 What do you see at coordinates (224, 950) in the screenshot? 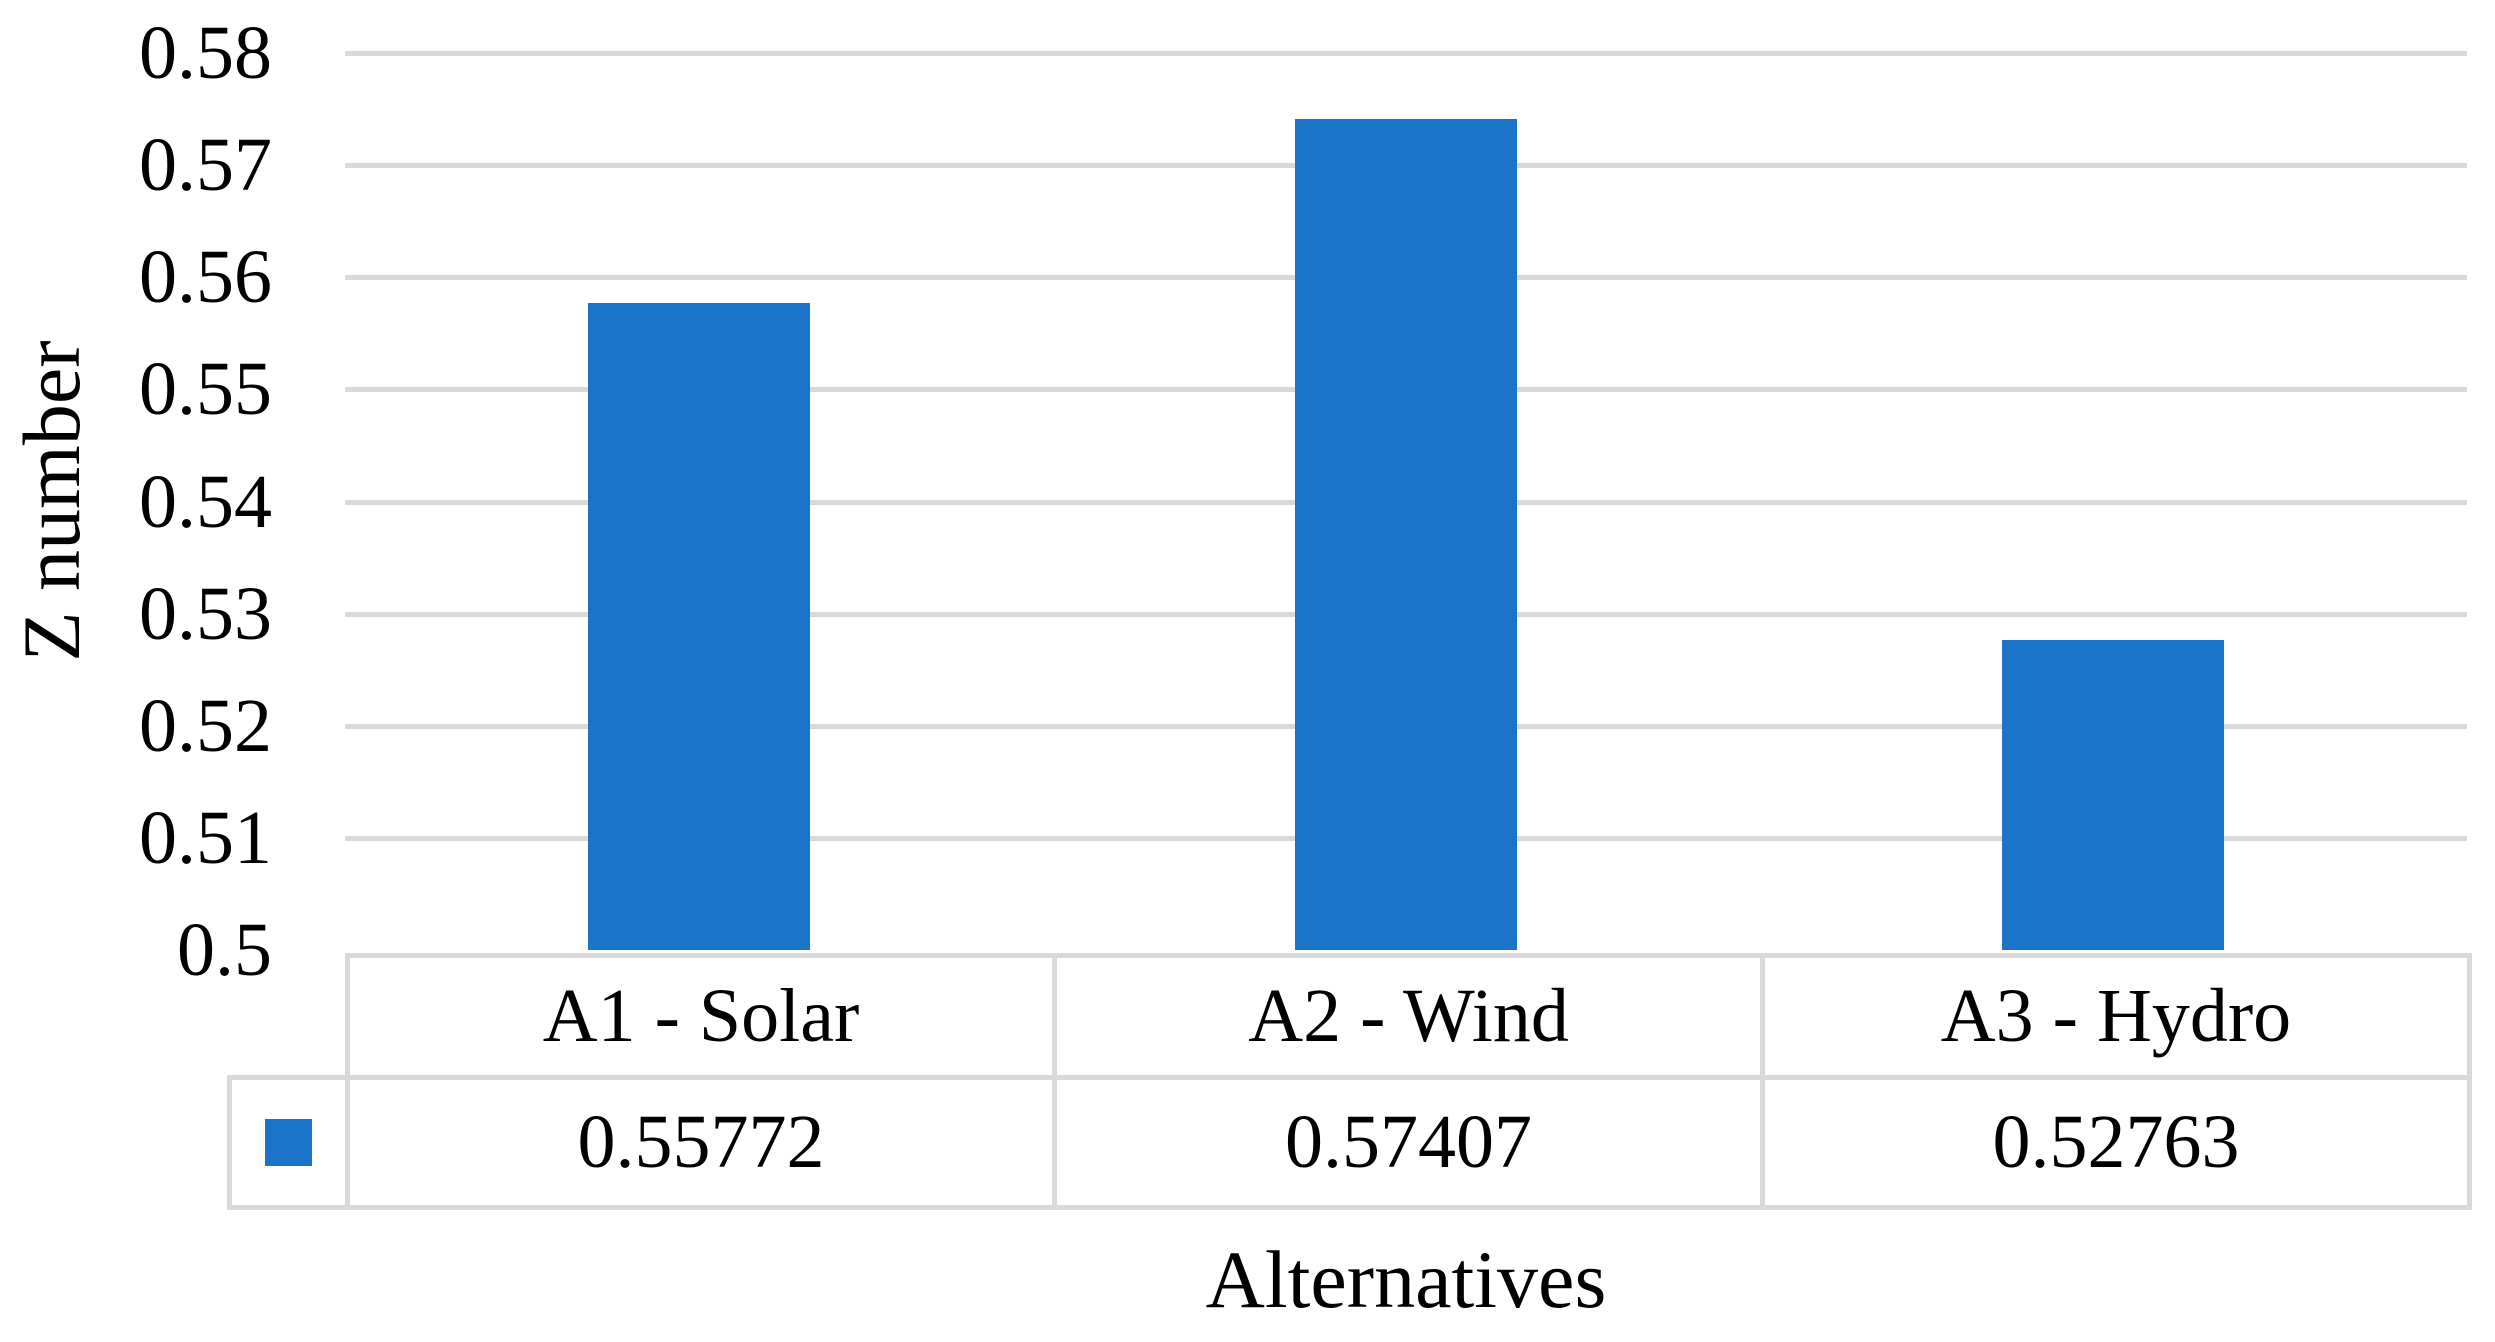
I see `y-tick-label-0.5: 0.5` at bounding box center [224, 950].